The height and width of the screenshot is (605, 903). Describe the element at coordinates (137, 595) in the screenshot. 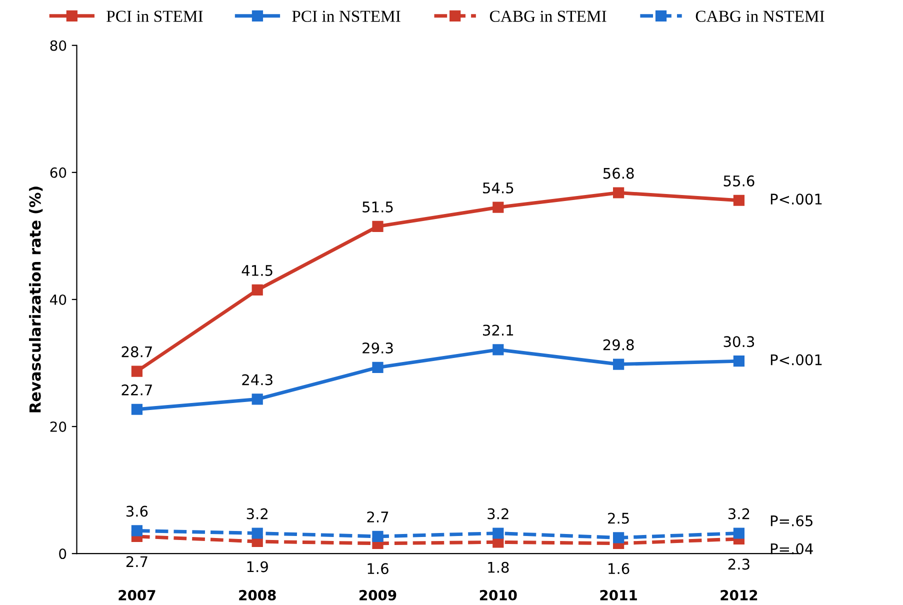

I see `x-tick-label: 2007` at that location.